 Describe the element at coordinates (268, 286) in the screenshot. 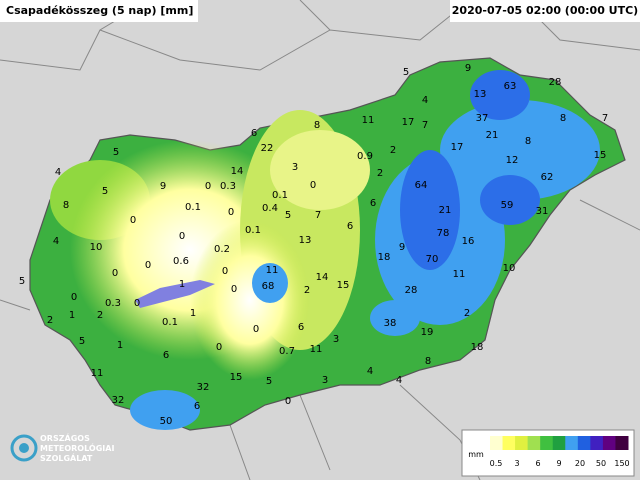

I see `station-value: 68` at that location.